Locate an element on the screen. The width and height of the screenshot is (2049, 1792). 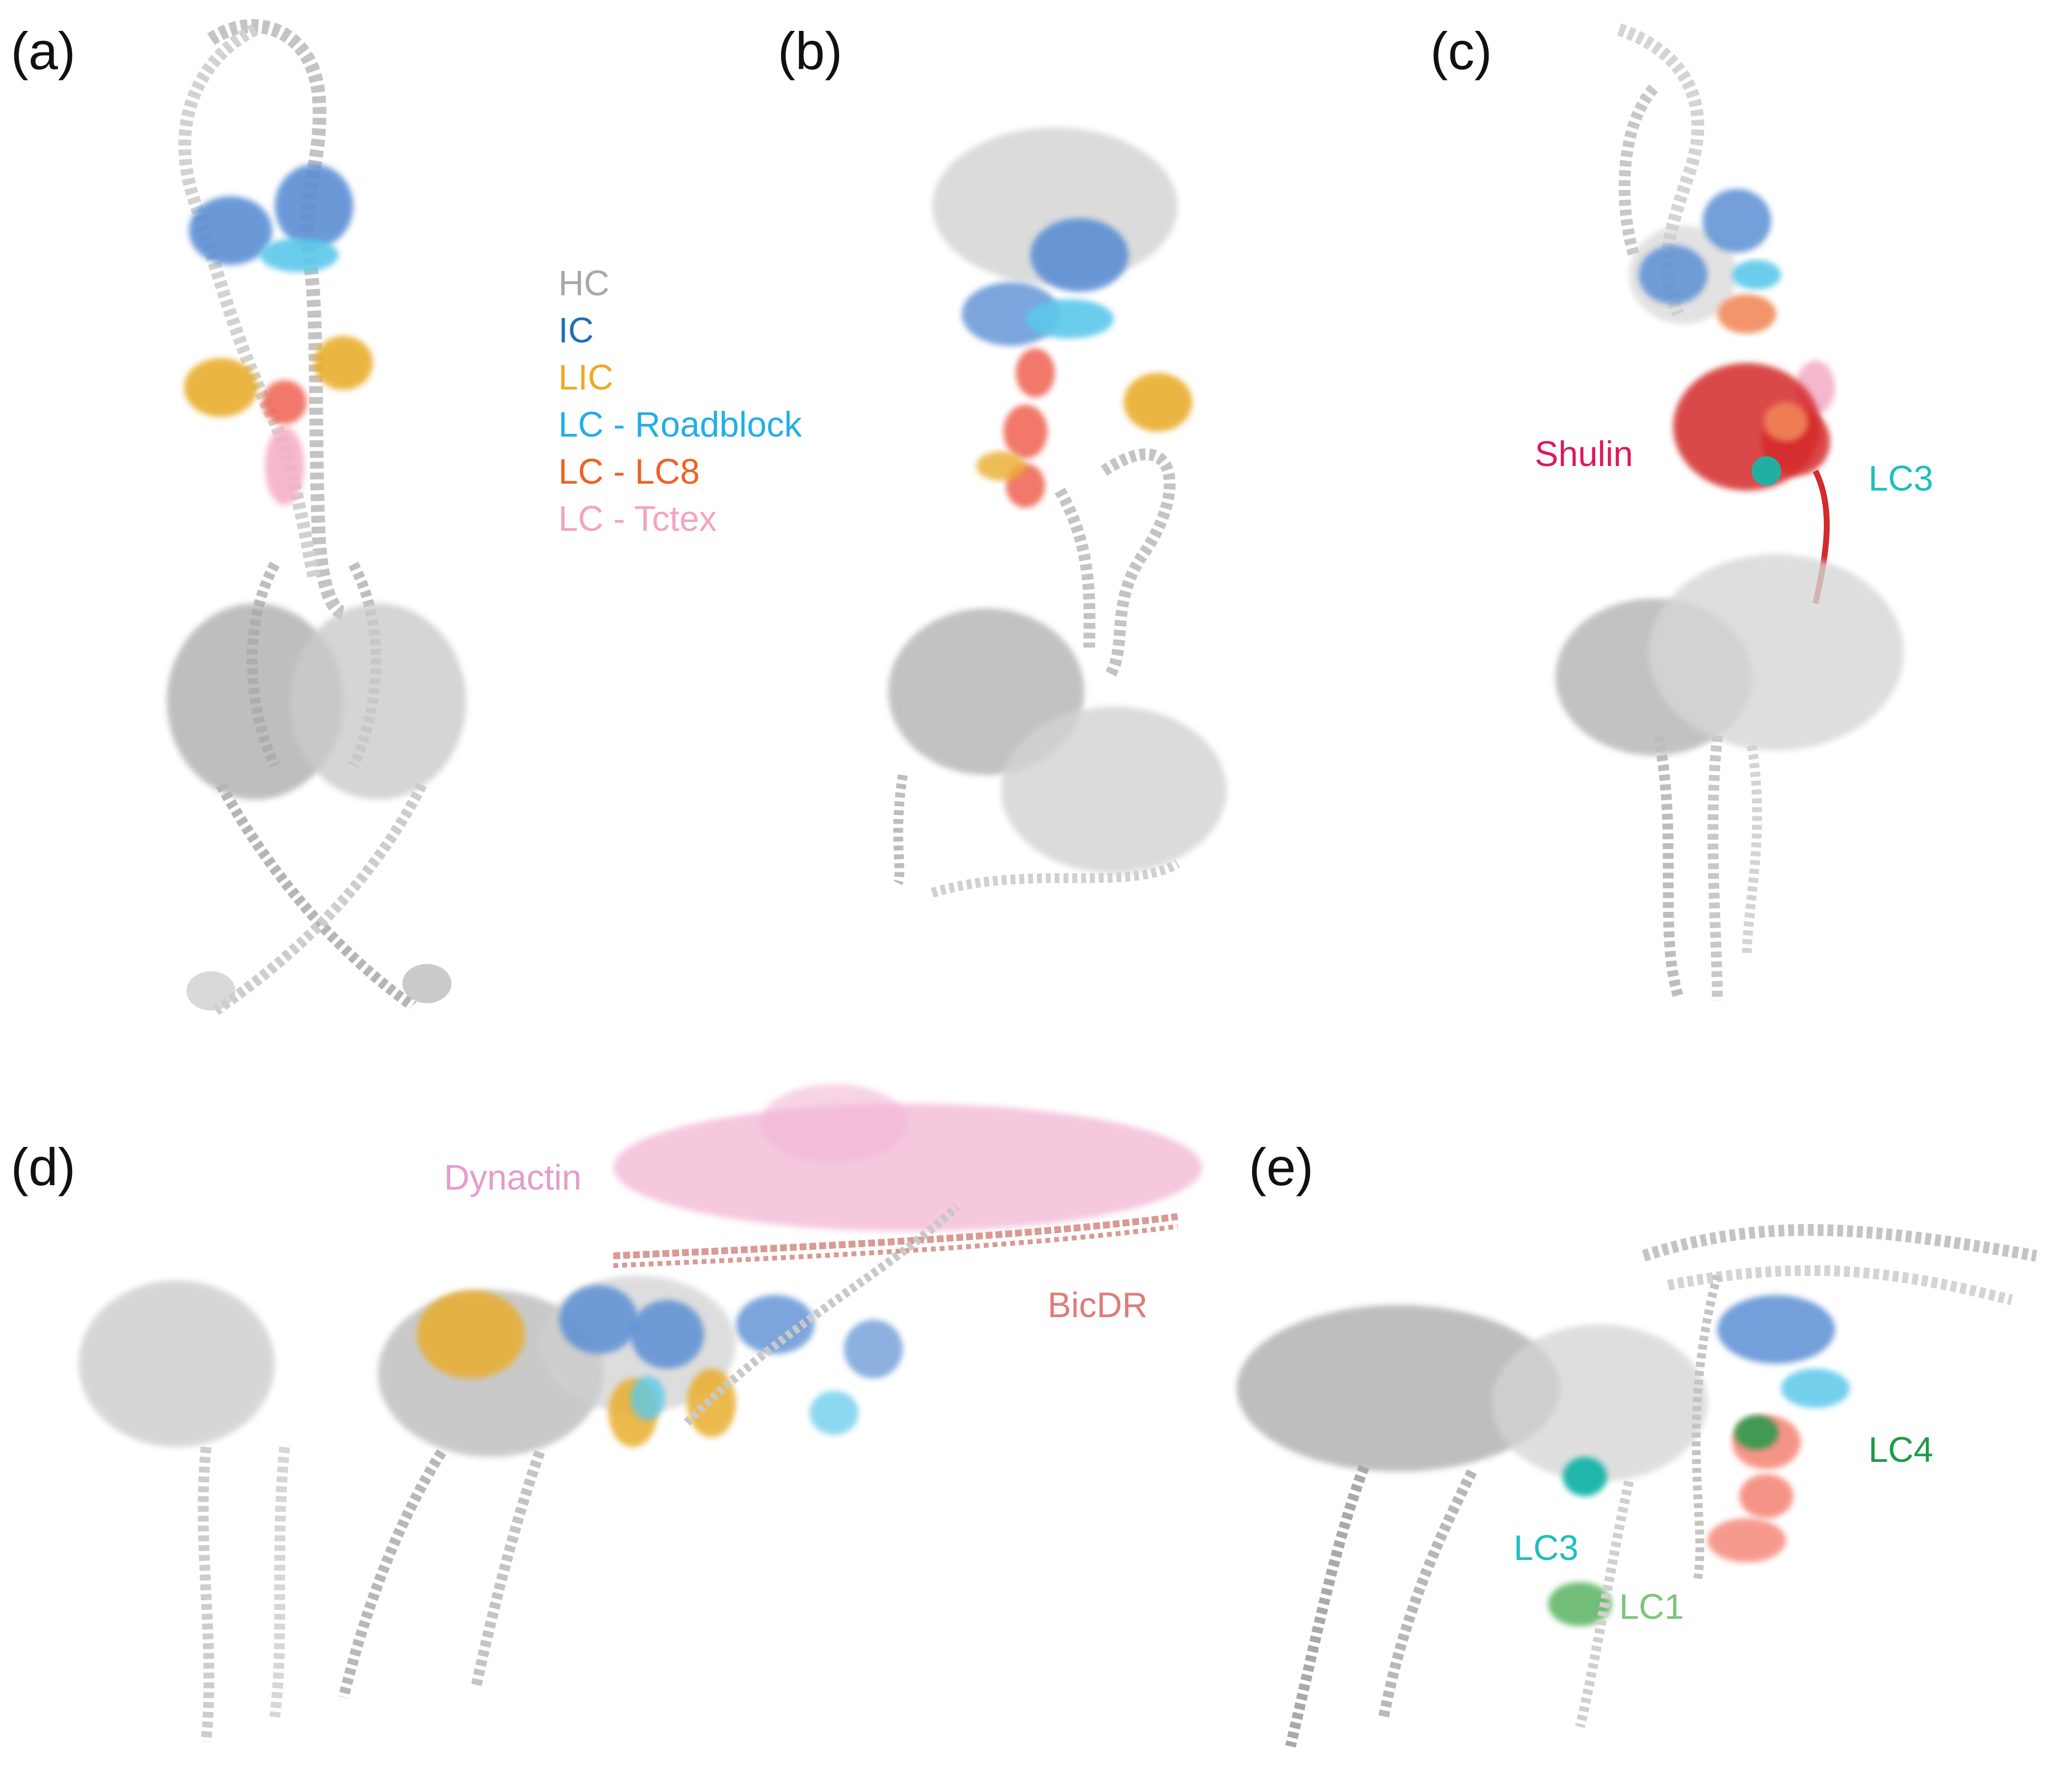
structure-panel-c is located at coordinates (1729, 512).